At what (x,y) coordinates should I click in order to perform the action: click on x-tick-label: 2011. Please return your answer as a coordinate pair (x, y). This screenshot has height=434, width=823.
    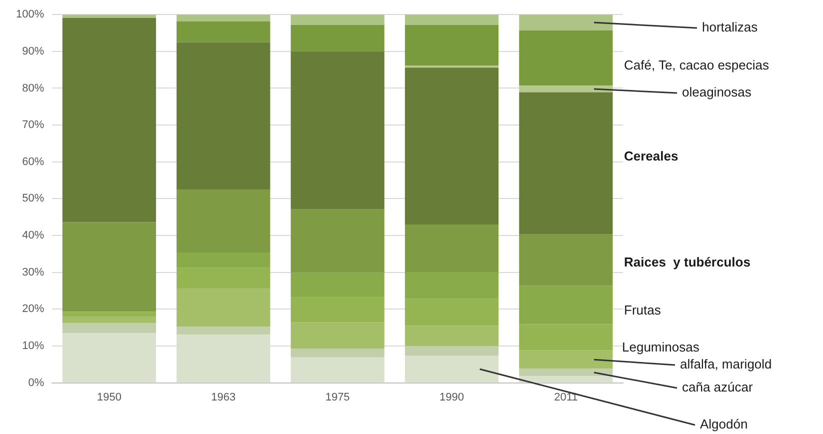
    Looking at the image, I should click on (566, 397).